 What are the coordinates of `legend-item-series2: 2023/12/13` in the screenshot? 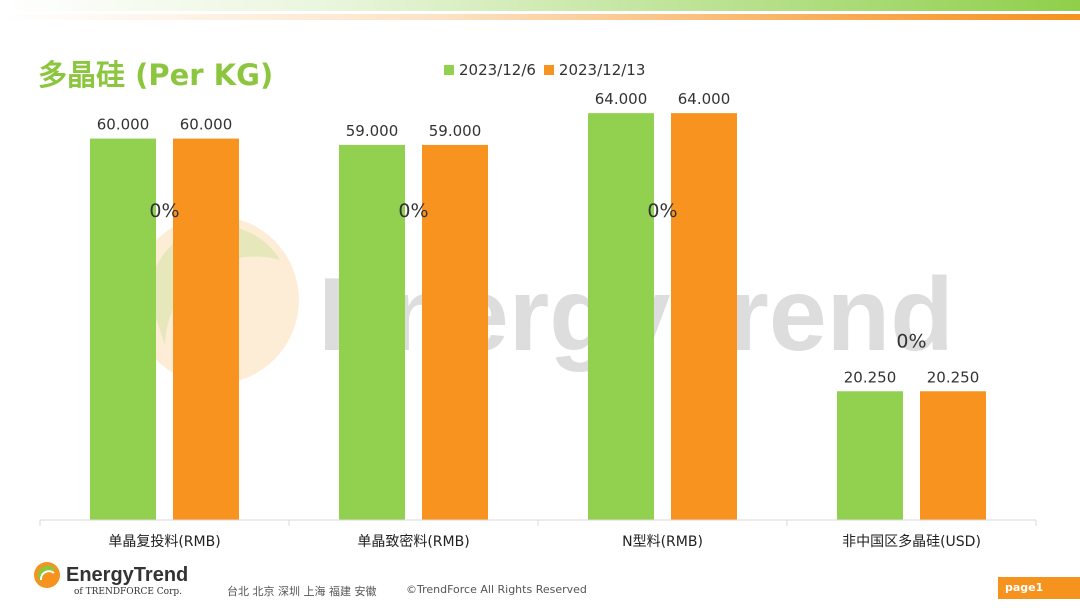 It's located at (594, 70).